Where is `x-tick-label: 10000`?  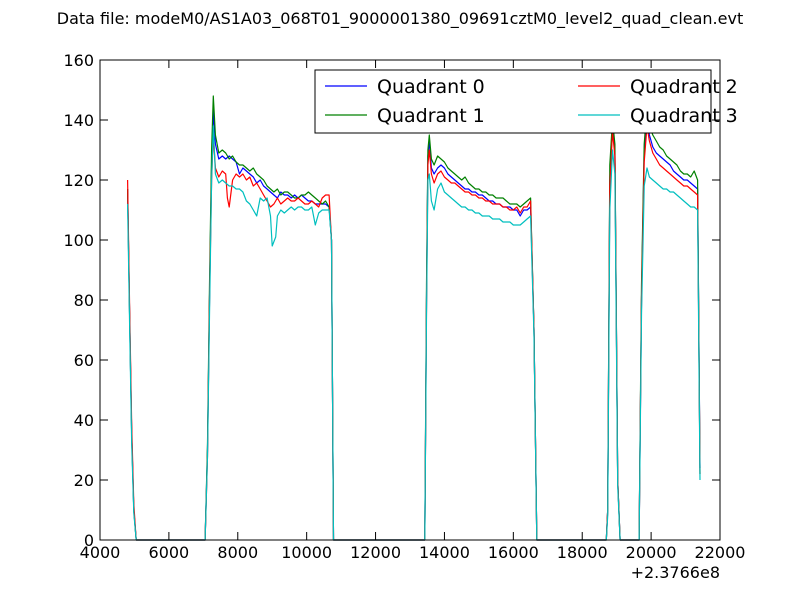 x-tick-label: 10000 is located at coordinates (306, 552).